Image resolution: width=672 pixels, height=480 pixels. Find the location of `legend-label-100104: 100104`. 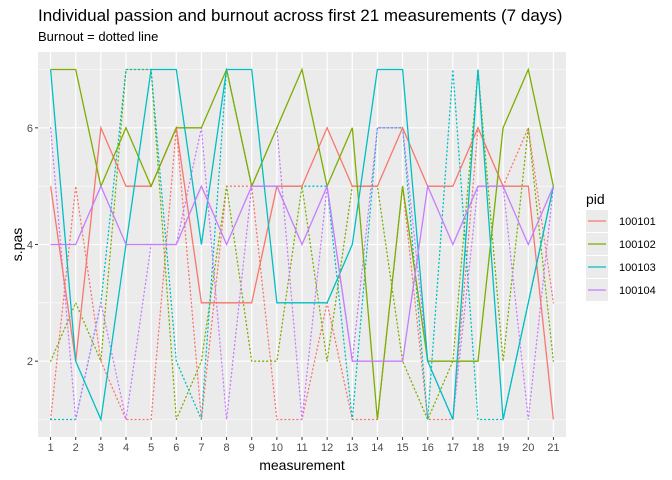

legend-label-100104: 100104 is located at coordinates (637, 291).